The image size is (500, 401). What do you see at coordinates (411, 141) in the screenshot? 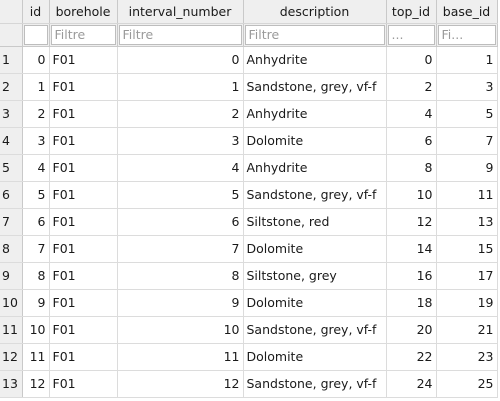
I see `cell-top-id: 6` at bounding box center [411, 141].